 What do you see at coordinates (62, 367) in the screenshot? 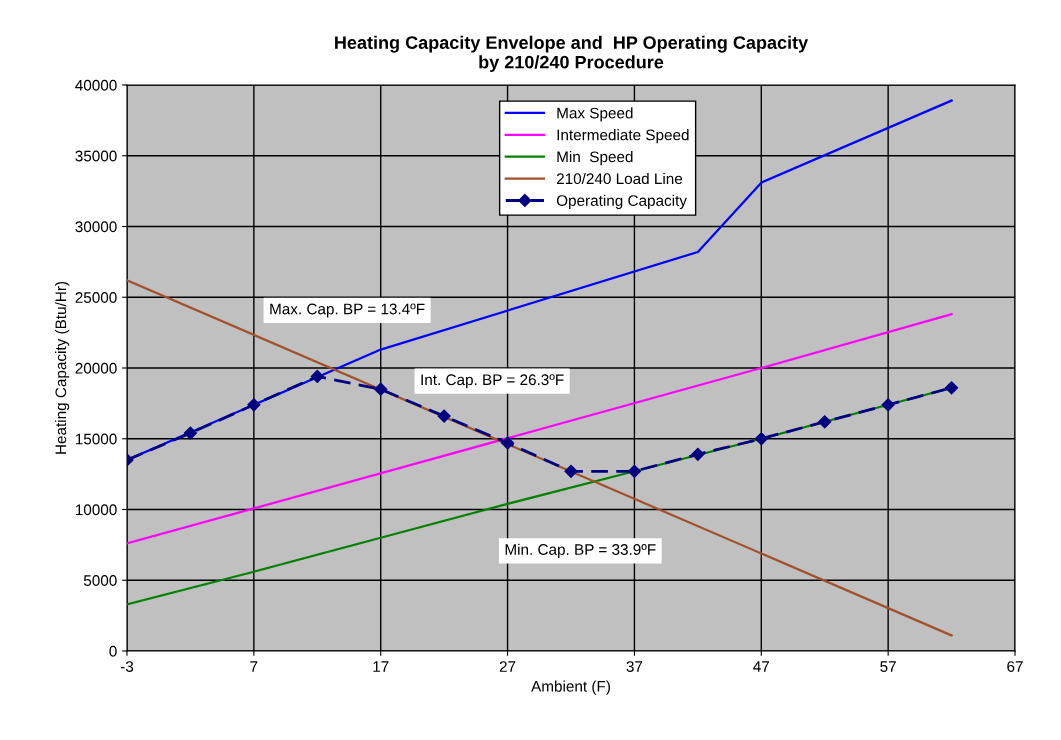
I see `y-axis-title: Heating Capacity (Btu/Hr)` at bounding box center [62, 367].